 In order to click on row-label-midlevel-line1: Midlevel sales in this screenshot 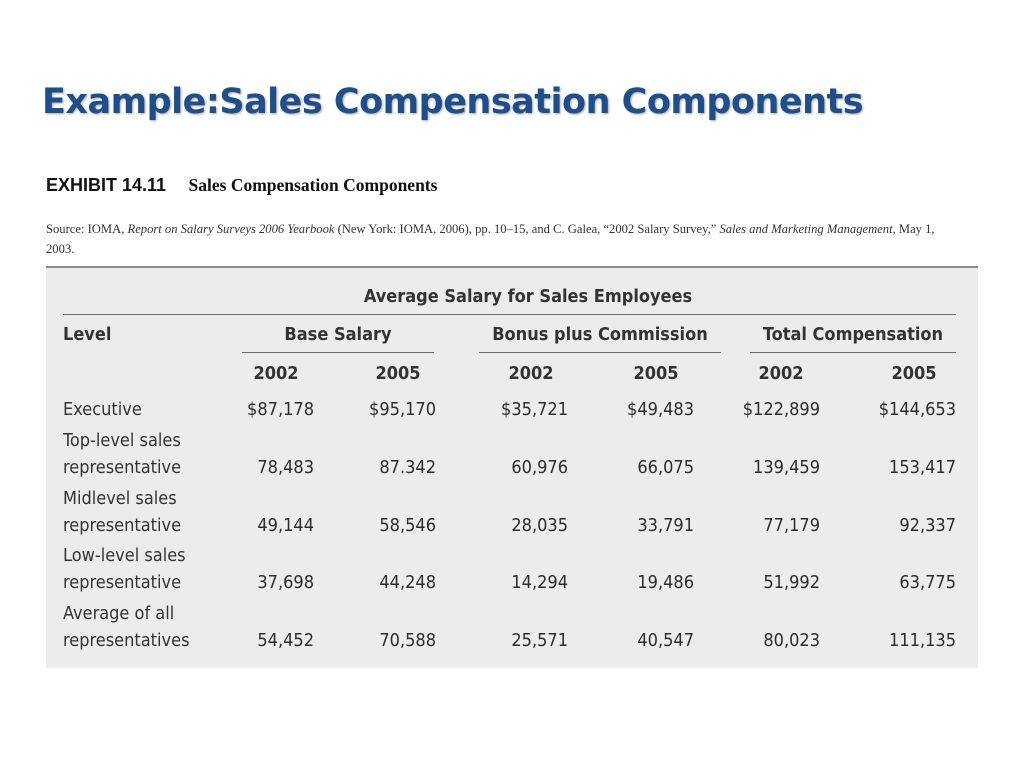, I will do `click(120, 498)`.